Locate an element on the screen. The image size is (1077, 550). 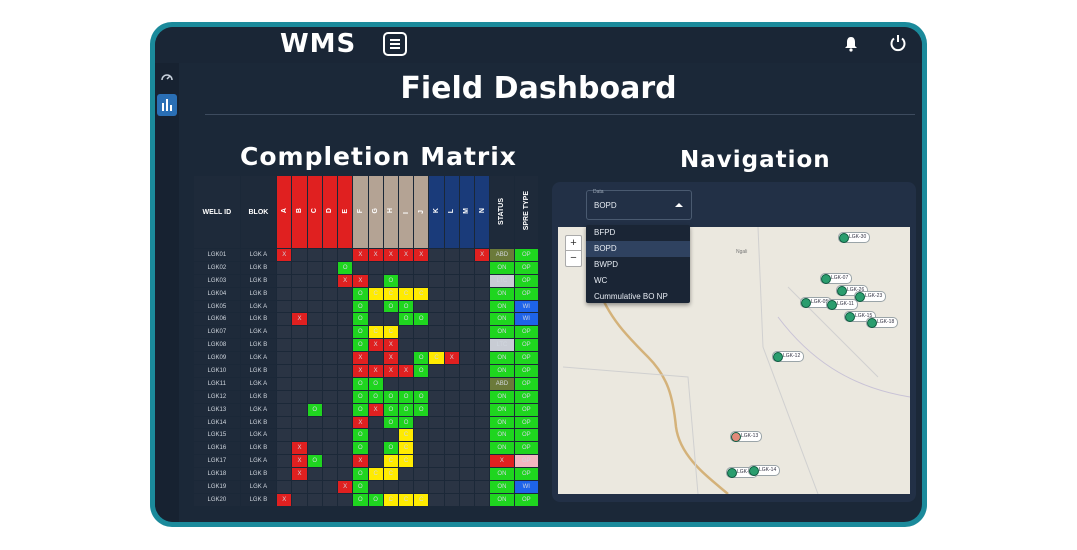
well-pin: LGK-14 is located at coordinates (764, 470).